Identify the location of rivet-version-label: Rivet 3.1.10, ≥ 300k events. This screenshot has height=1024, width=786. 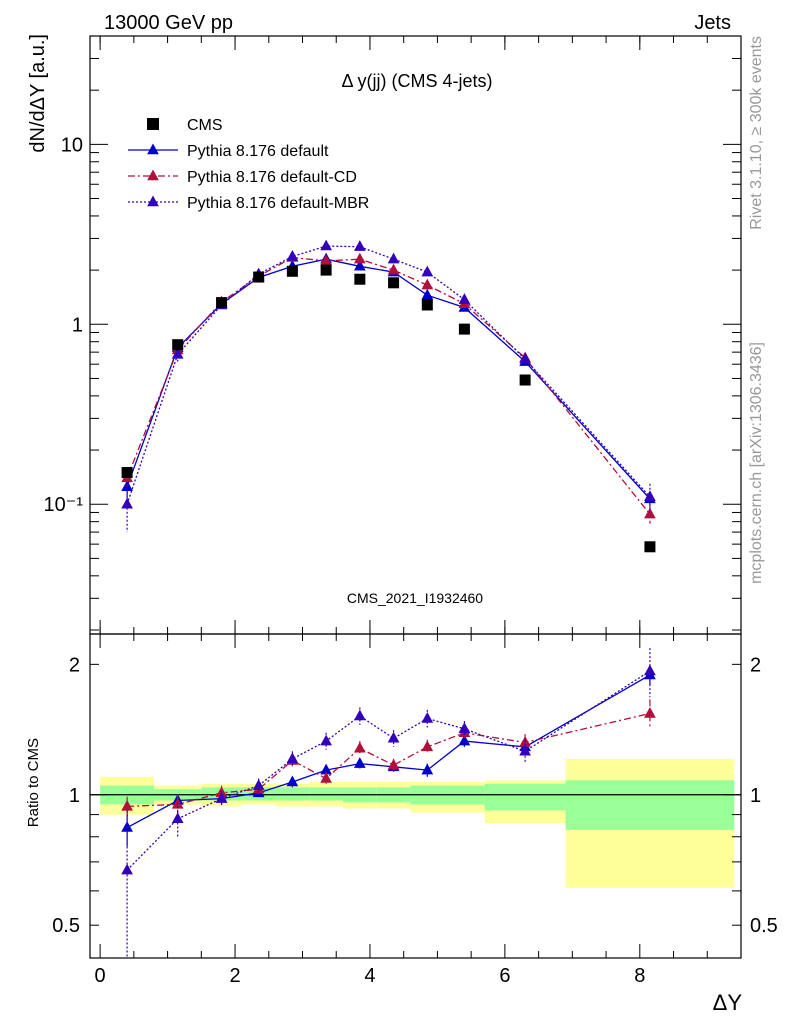
(756, 133).